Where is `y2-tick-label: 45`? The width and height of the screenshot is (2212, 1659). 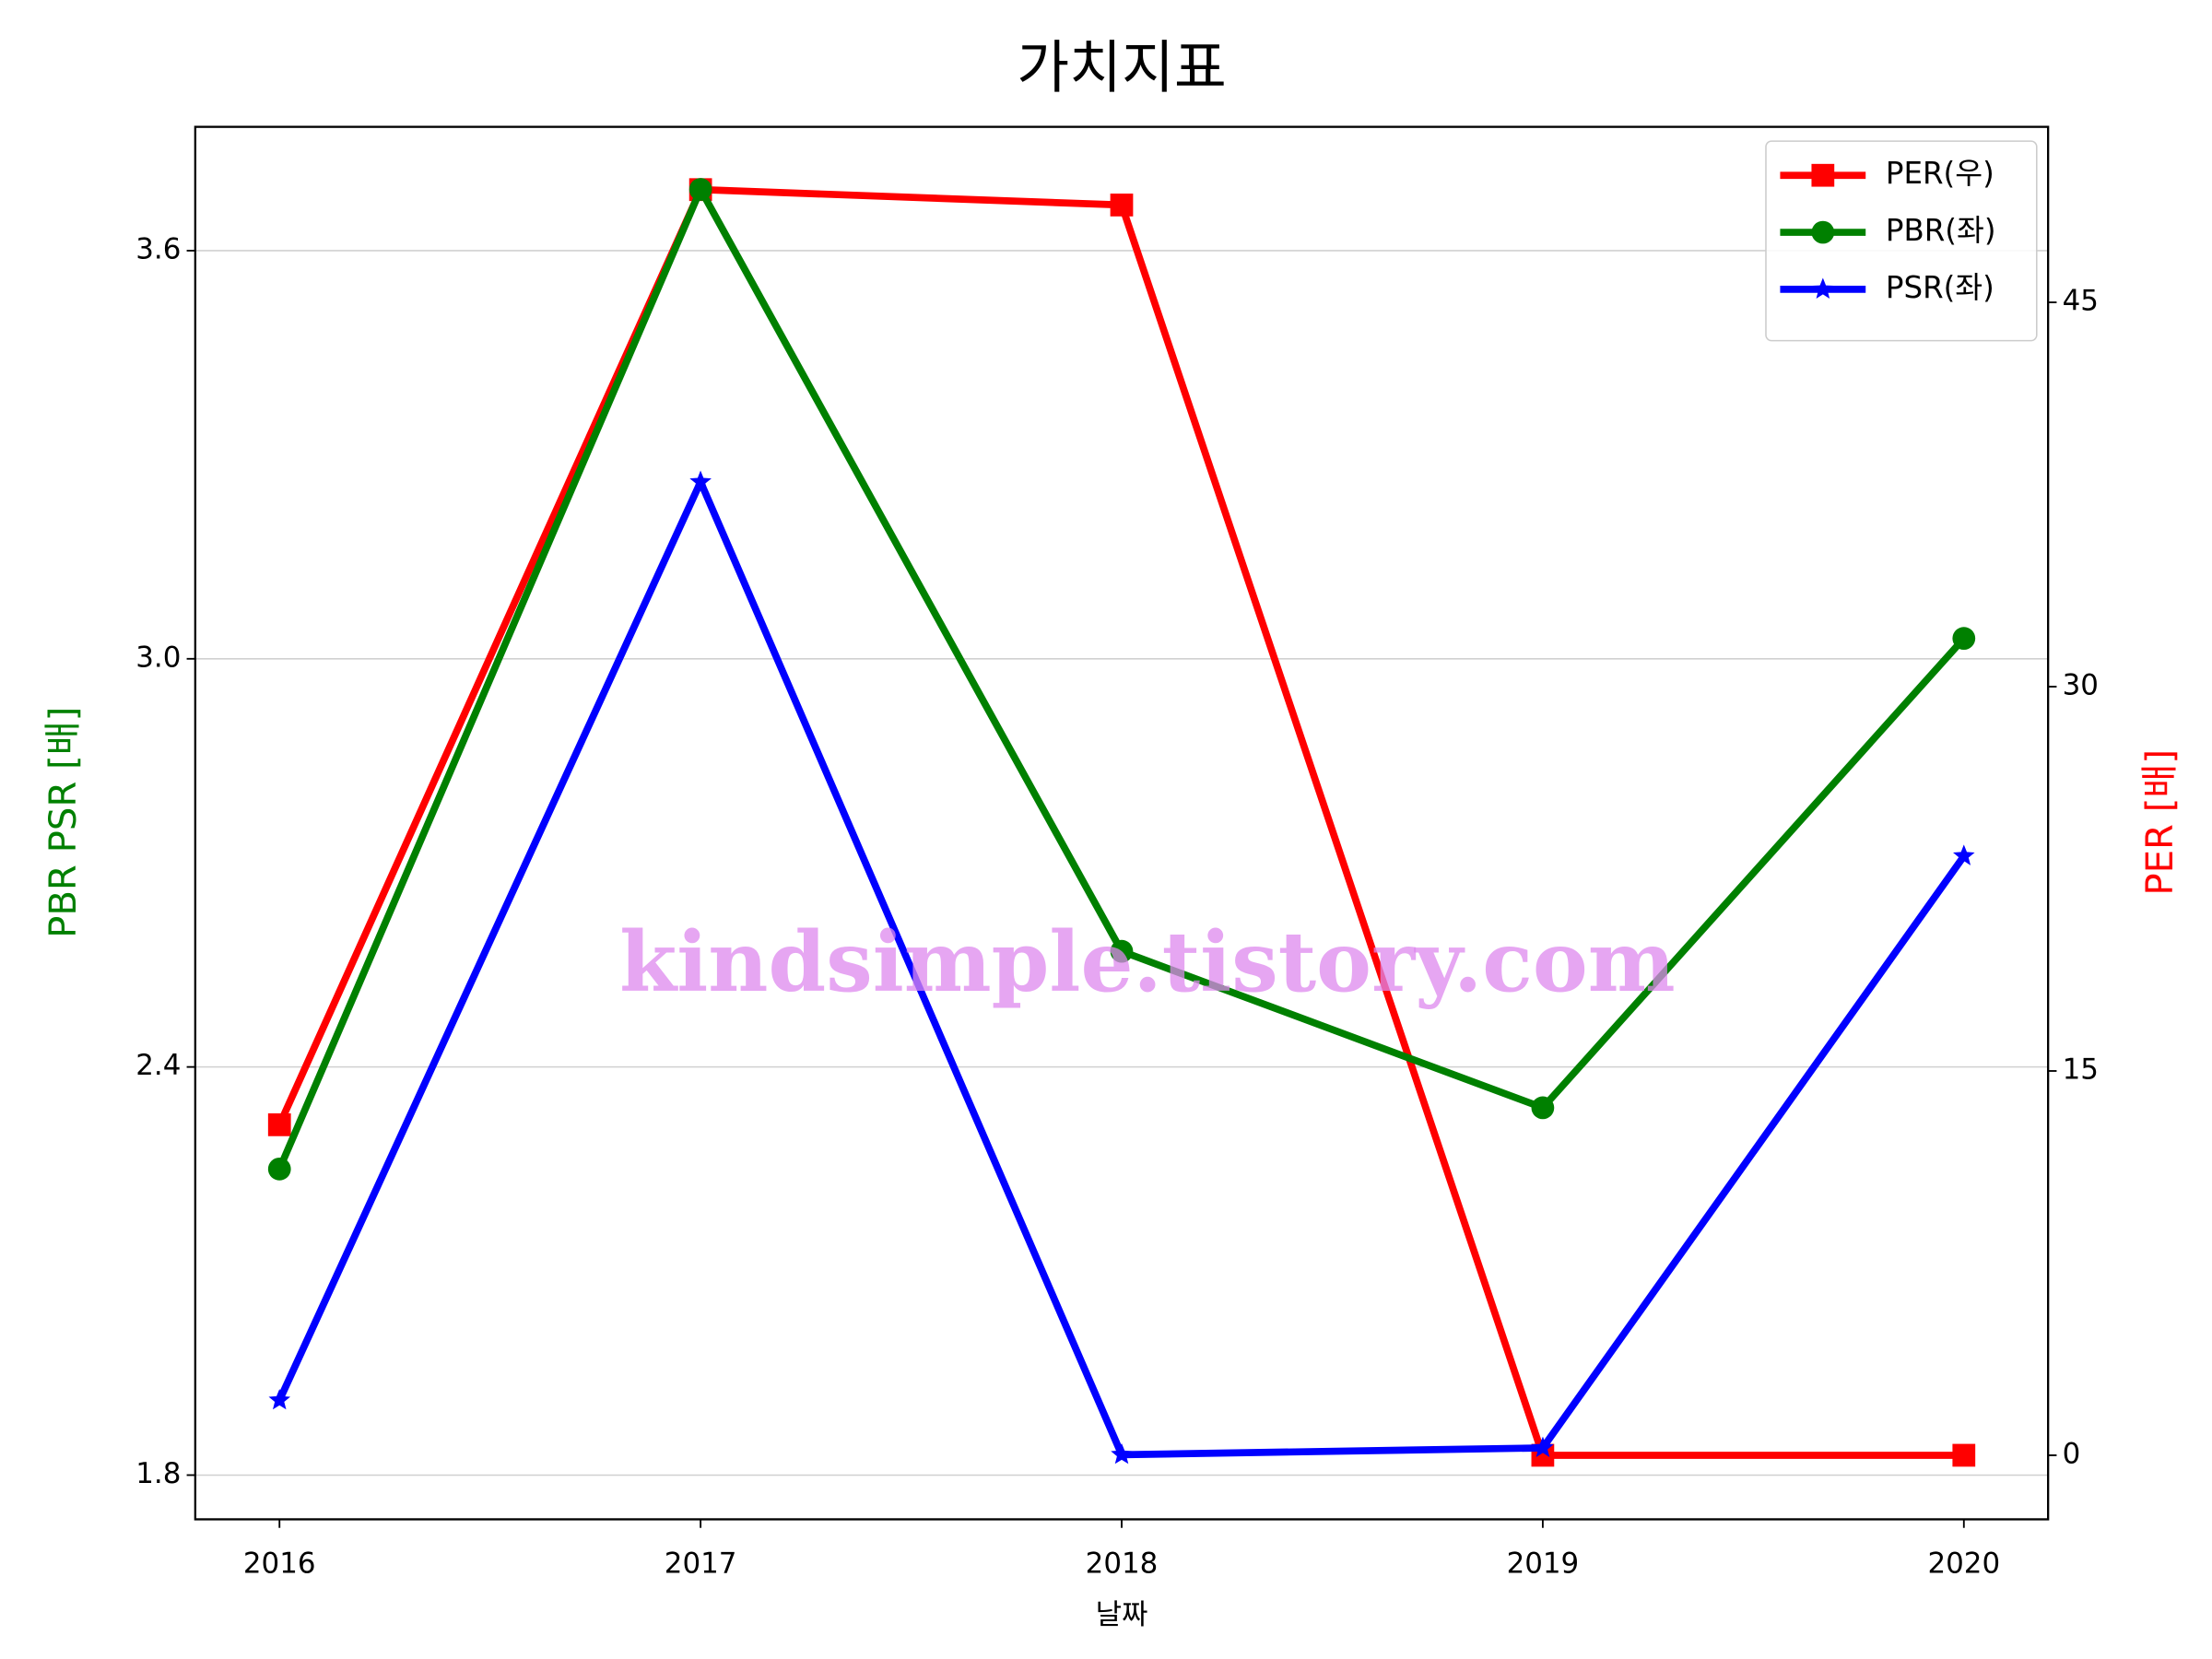
y2-tick-label: 45 is located at coordinates (2081, 301).